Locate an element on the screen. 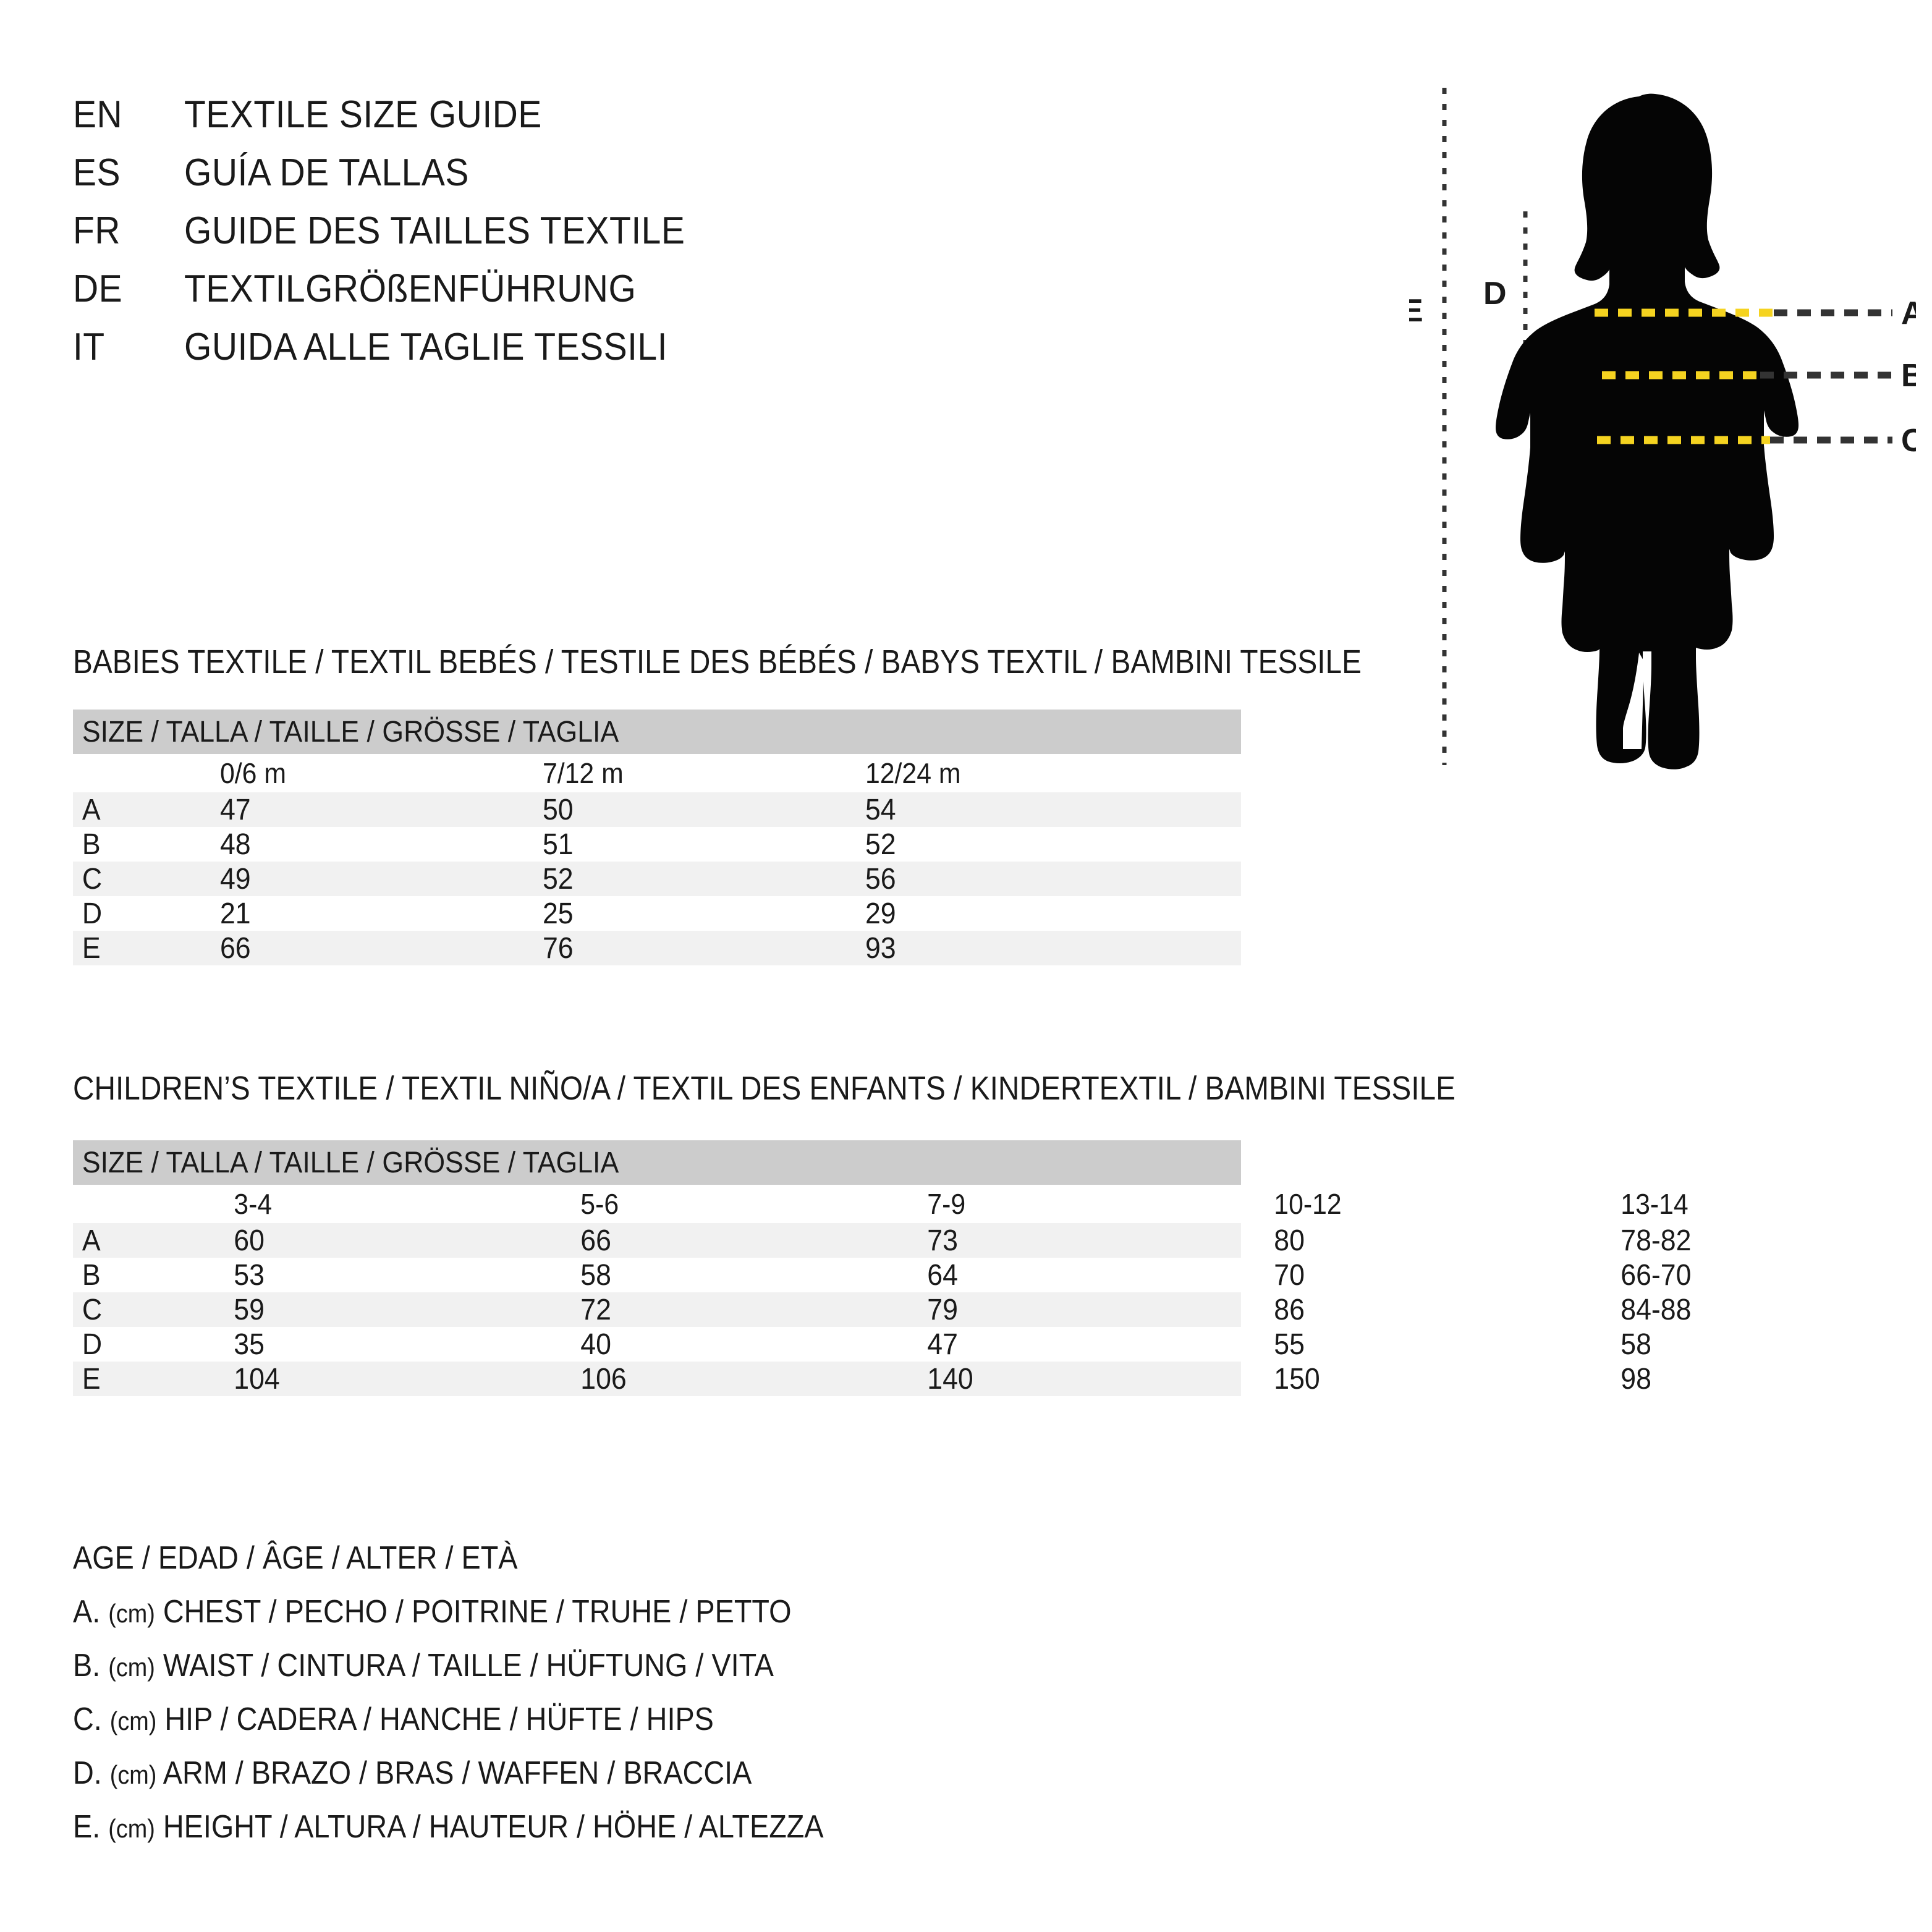 This screenshot has width=1932, height=1932. babies-cell-b-0: 48 is located at coordinates (235, 844).